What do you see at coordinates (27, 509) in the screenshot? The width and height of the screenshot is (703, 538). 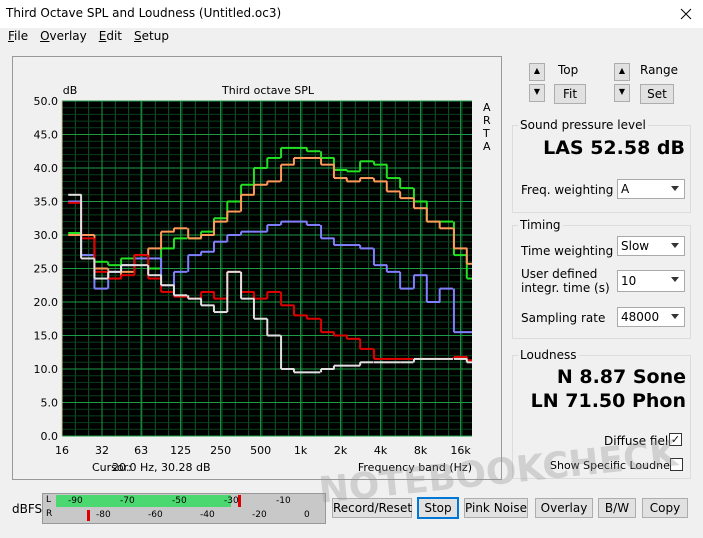 I see `meter-label: dBFS` at bounding box center [27, 509].